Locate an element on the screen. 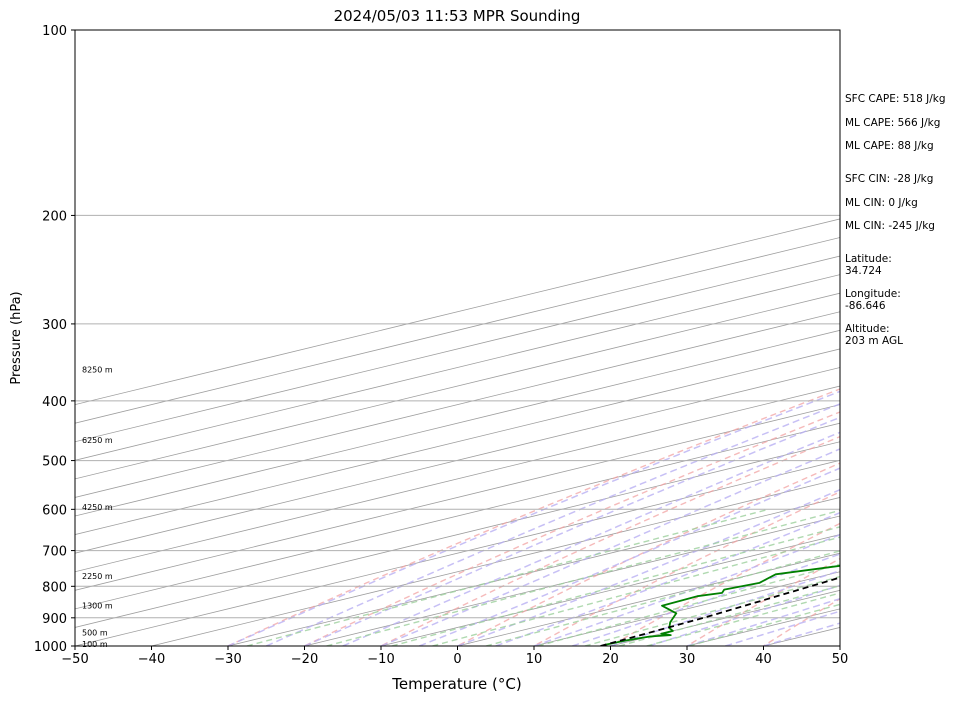  y-tick-label: 300 is located at coordinates (54, 325).